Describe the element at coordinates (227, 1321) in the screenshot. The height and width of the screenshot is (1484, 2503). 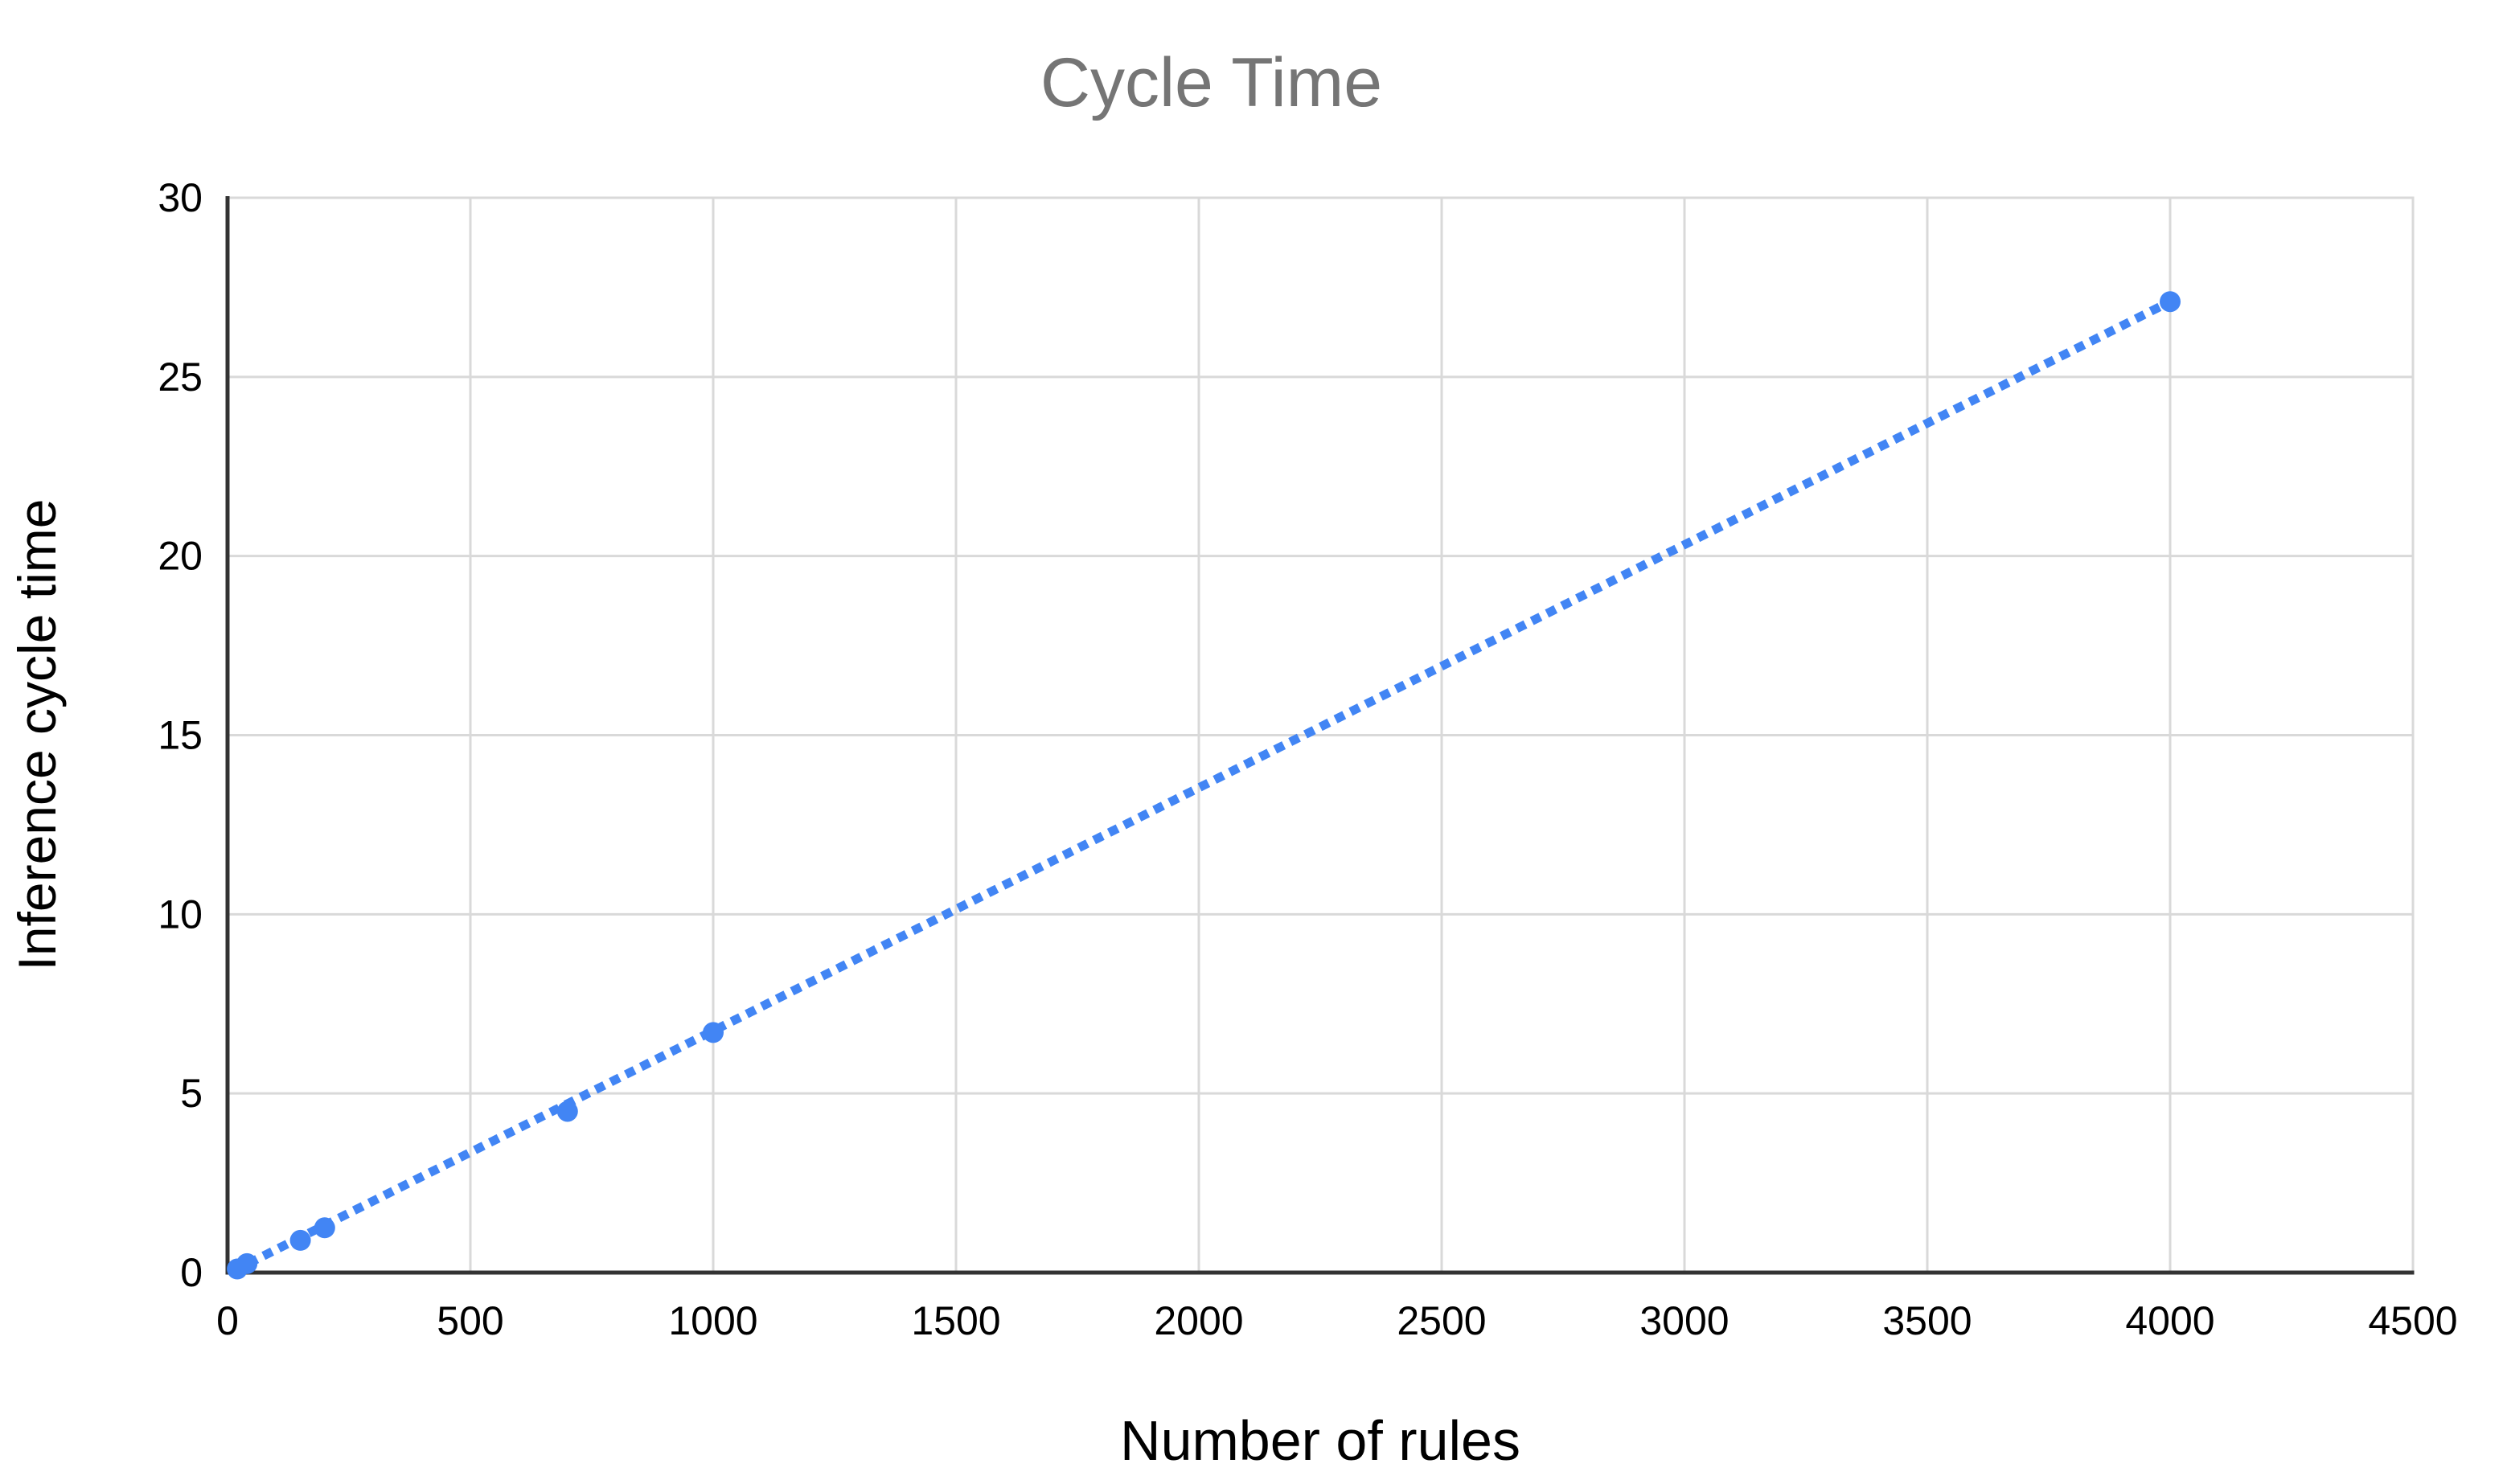
I see `x-tick-label-0: 0` at that location.